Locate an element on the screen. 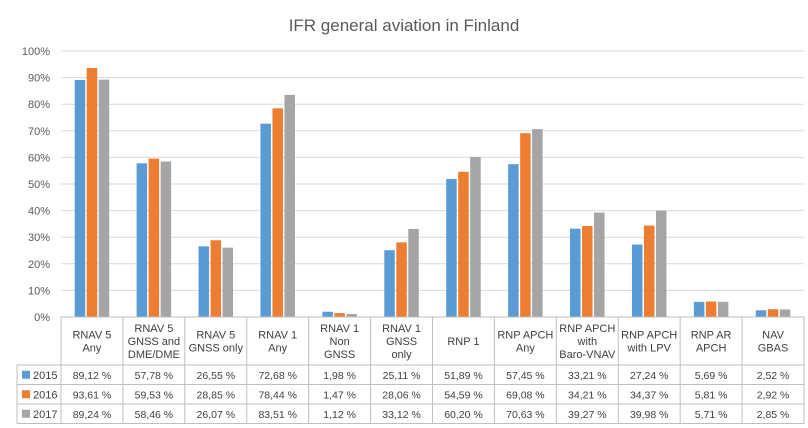 This screenshot has width=808, height=428. data-label: 58,46 % is located at coordinates (154, 415).